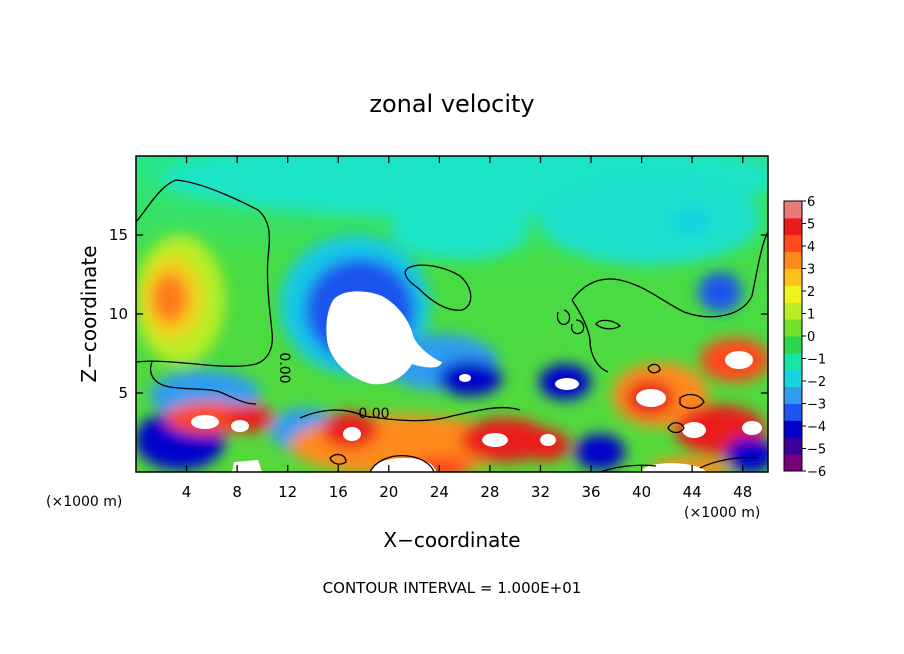 This screenshot has height=654, width=904. Describe the element at coordinates (692, 492) in the screenshot. I see `x-tick-label: 44` at that location.